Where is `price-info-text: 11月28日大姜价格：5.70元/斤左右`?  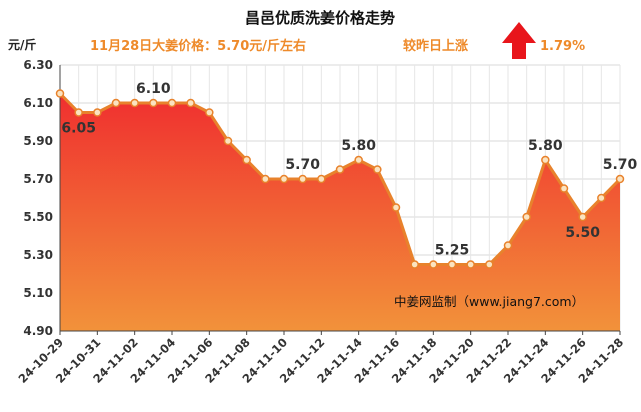
price-info-text: 11月28日大姜价格：5.70元/斤左右 is located at coordinates (198, 46).